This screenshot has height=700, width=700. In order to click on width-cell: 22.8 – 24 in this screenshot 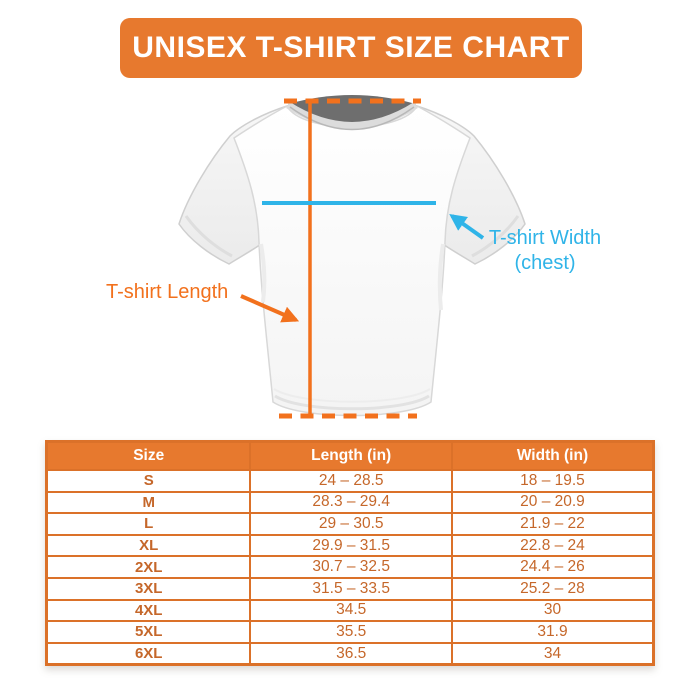, I will do `click(552, 545)`.